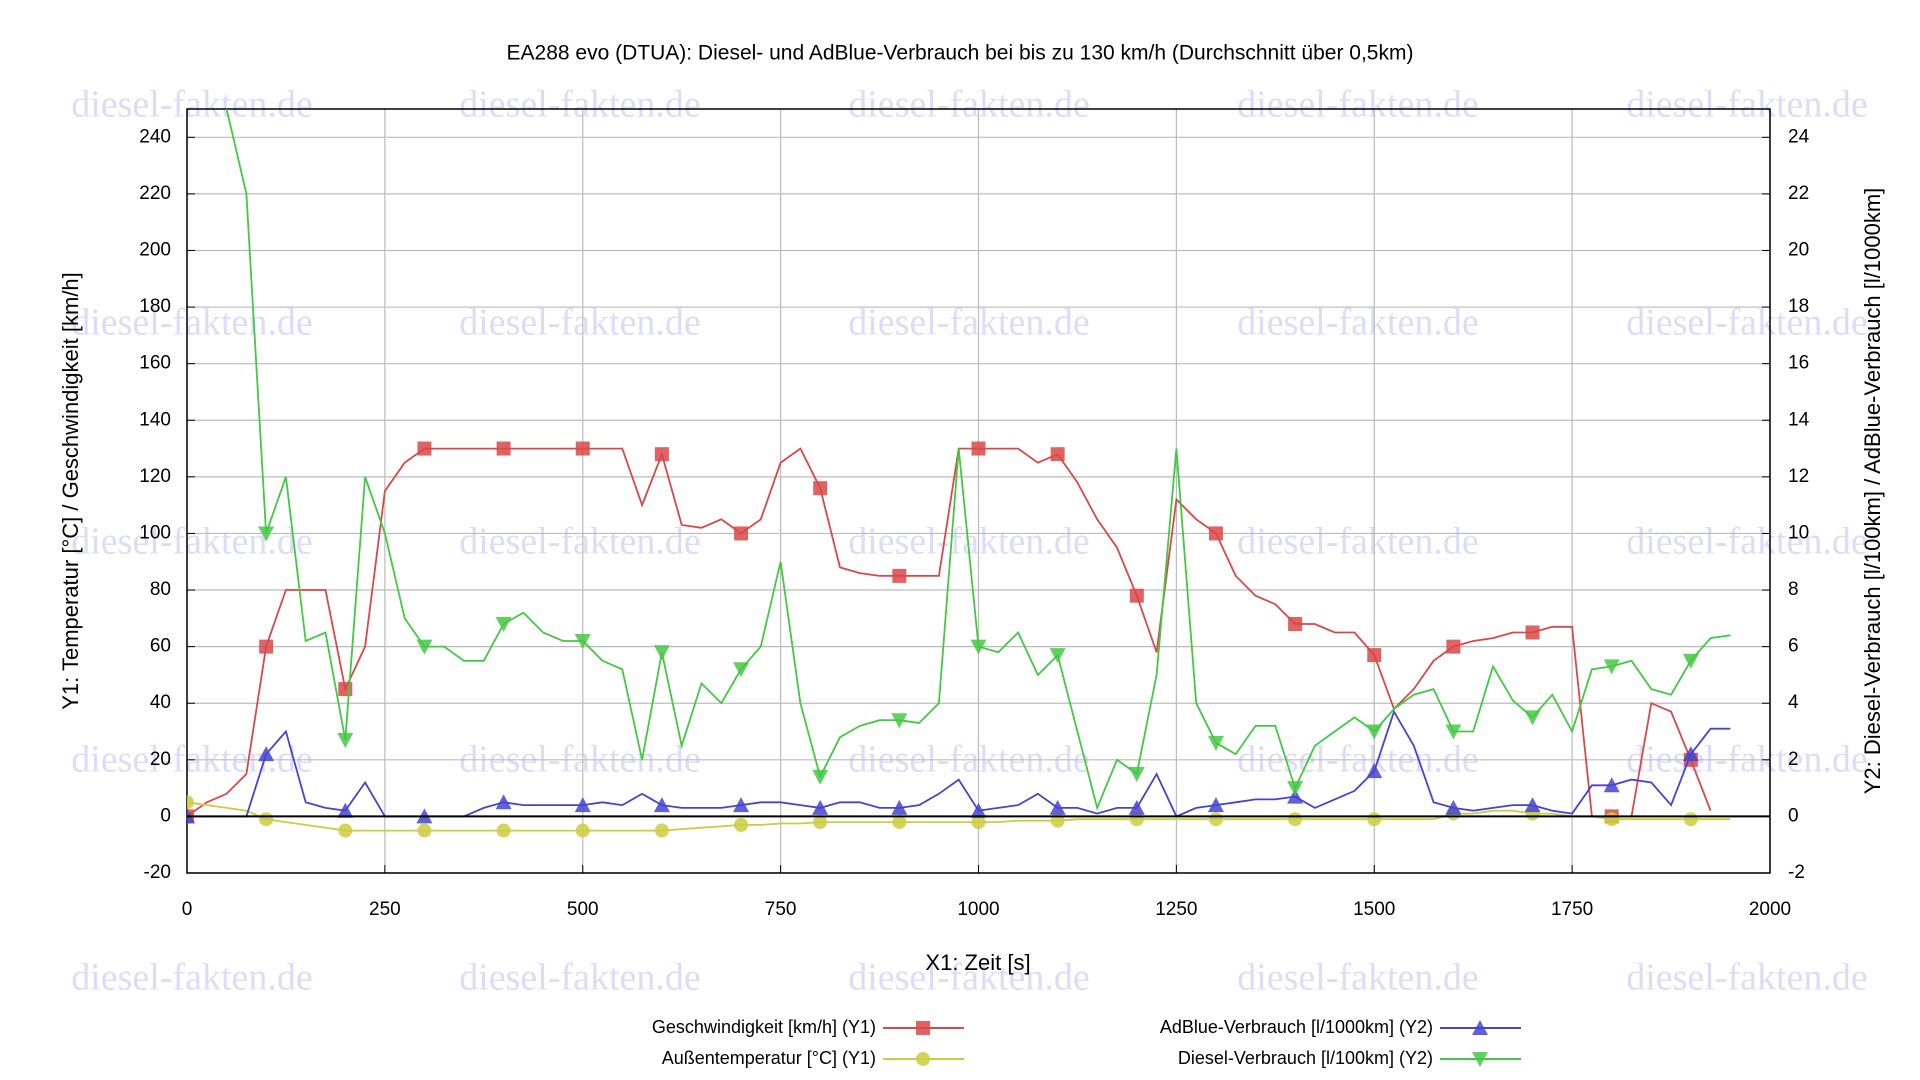  I want to click on y2-tick-label: 12, so click(1798, 476).